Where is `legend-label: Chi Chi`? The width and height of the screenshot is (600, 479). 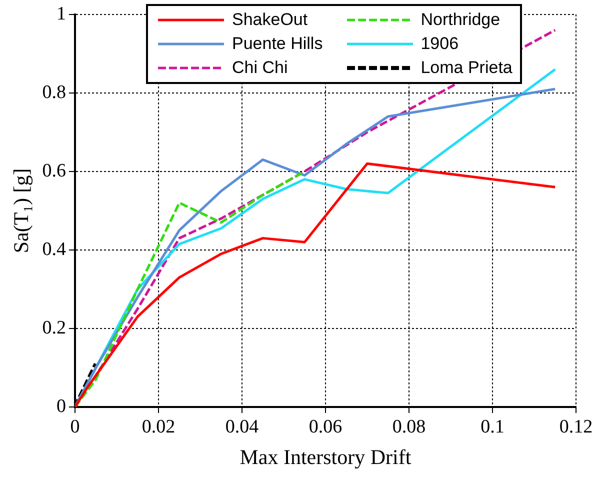 legend-label: Chi Chi is located at coordinates (260, 68).